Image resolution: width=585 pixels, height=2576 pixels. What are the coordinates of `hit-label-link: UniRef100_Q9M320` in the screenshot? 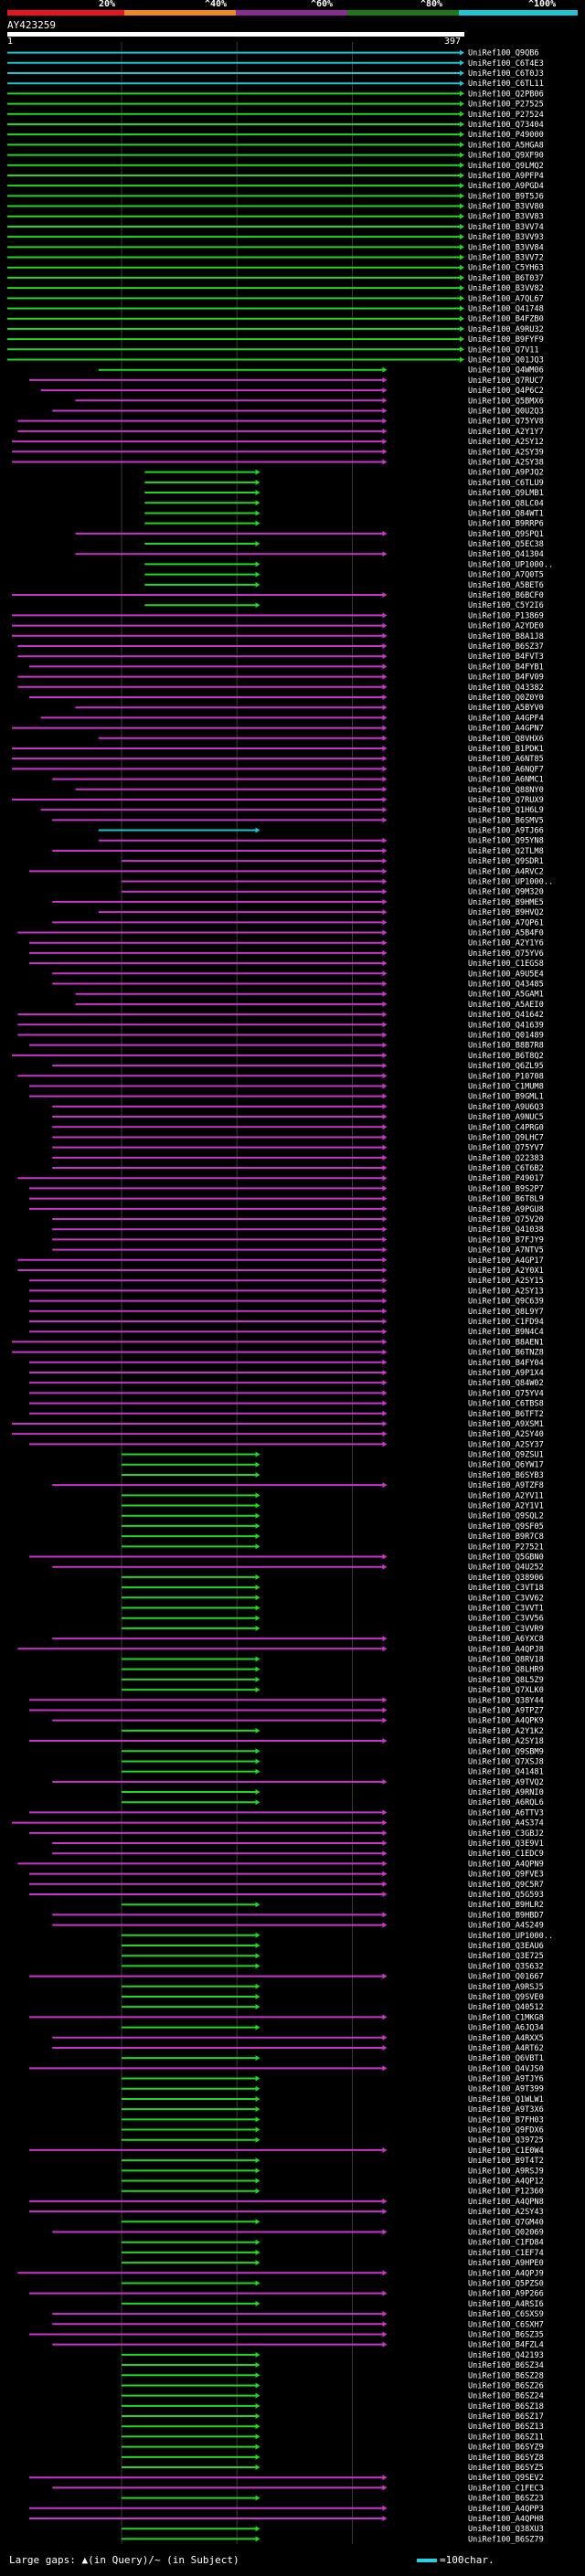 It's located at (506, 892).